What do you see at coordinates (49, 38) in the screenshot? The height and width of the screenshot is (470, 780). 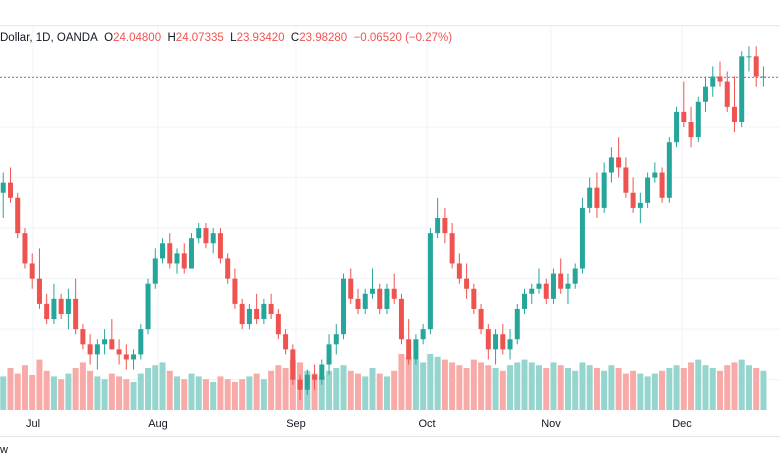 I see `symbol-label: Dollar, 1D, OANDA` at bounding box center [49, 38].